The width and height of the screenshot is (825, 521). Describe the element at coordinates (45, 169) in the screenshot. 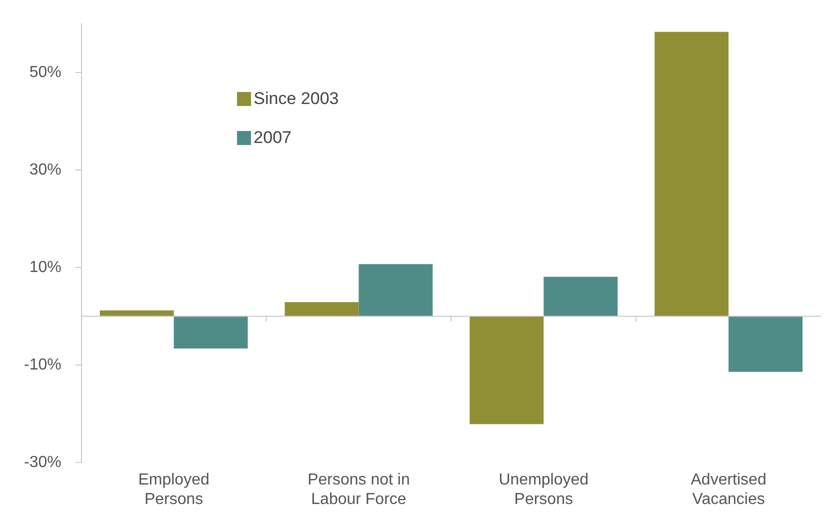

I see `y-tick-label: 30%` at that location.